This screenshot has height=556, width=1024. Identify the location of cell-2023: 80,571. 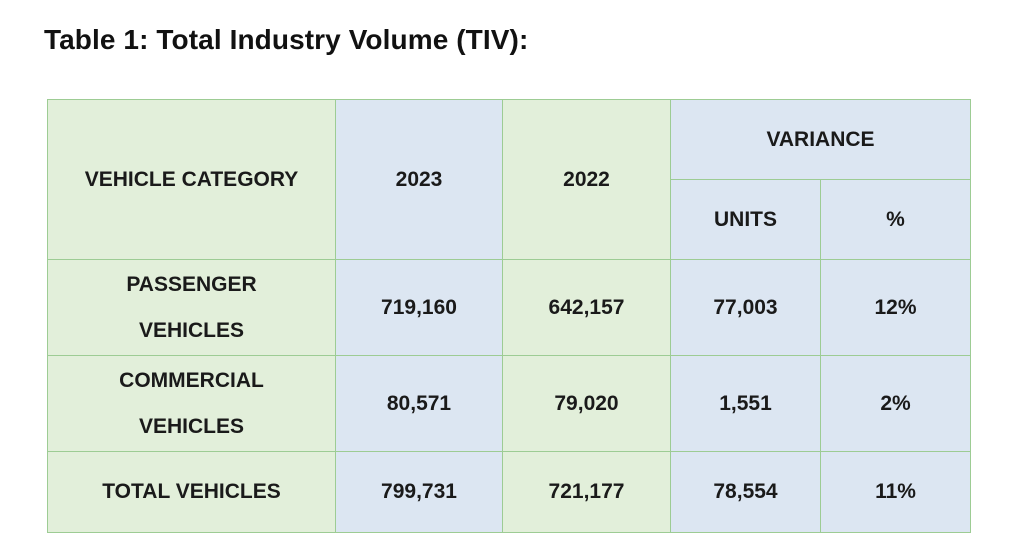
(419, 403).